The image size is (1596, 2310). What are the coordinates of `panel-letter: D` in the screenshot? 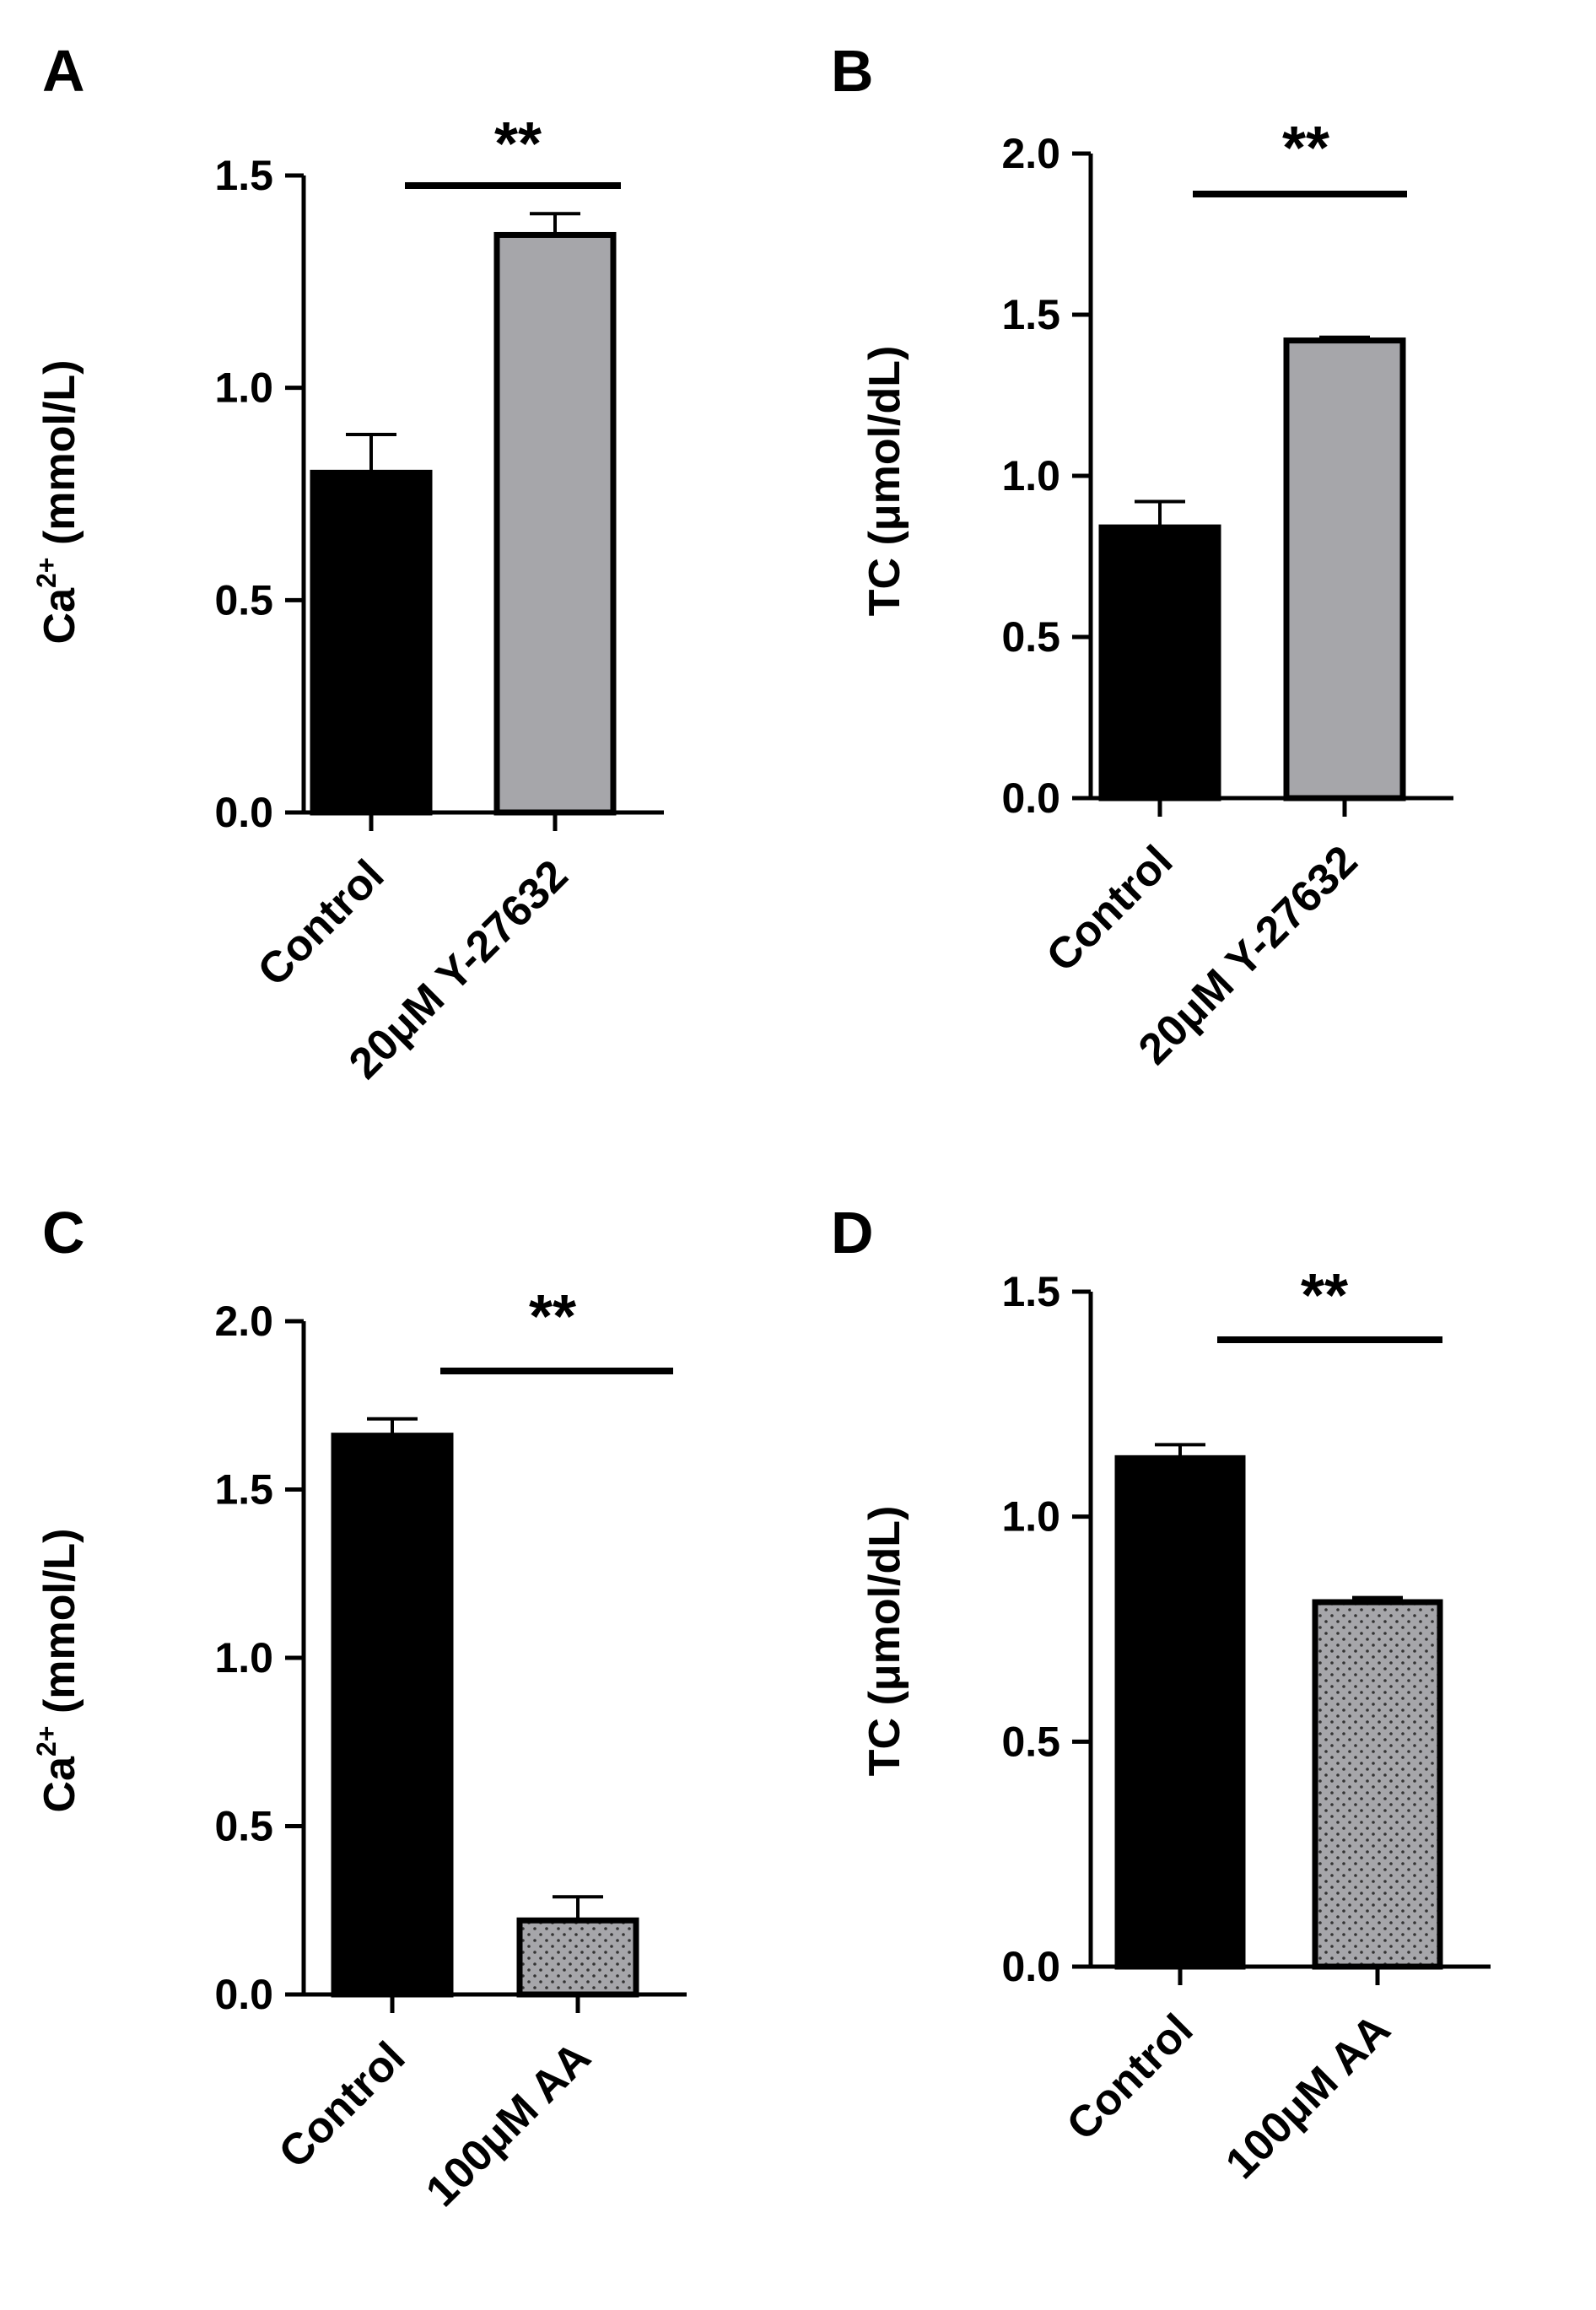 It's located at (853, 1233).